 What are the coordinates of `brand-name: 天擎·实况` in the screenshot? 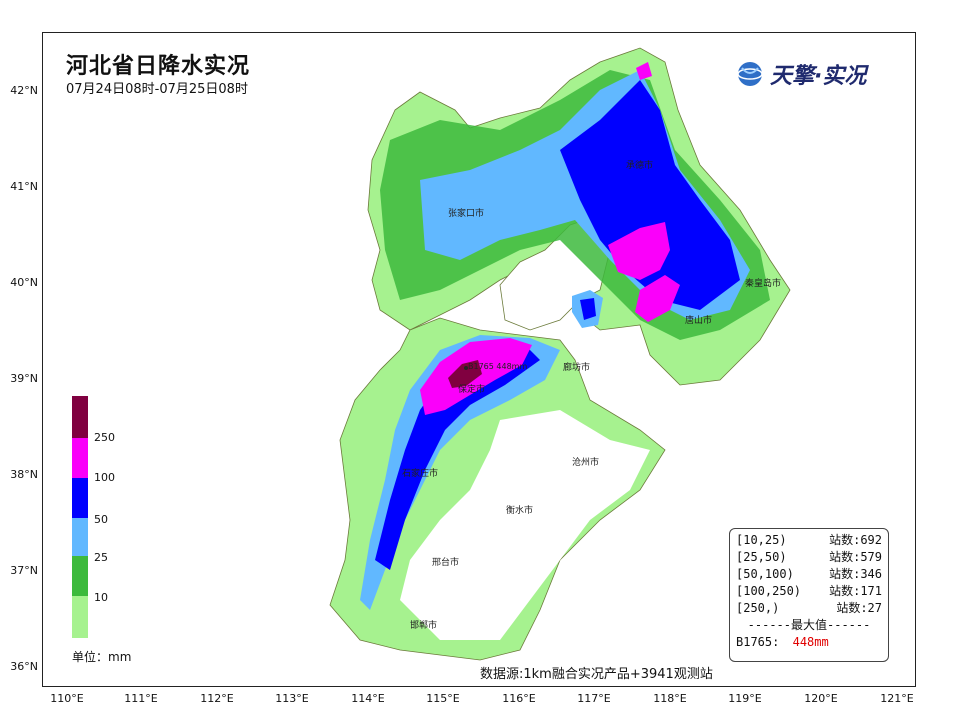 It's located at (818, 76).